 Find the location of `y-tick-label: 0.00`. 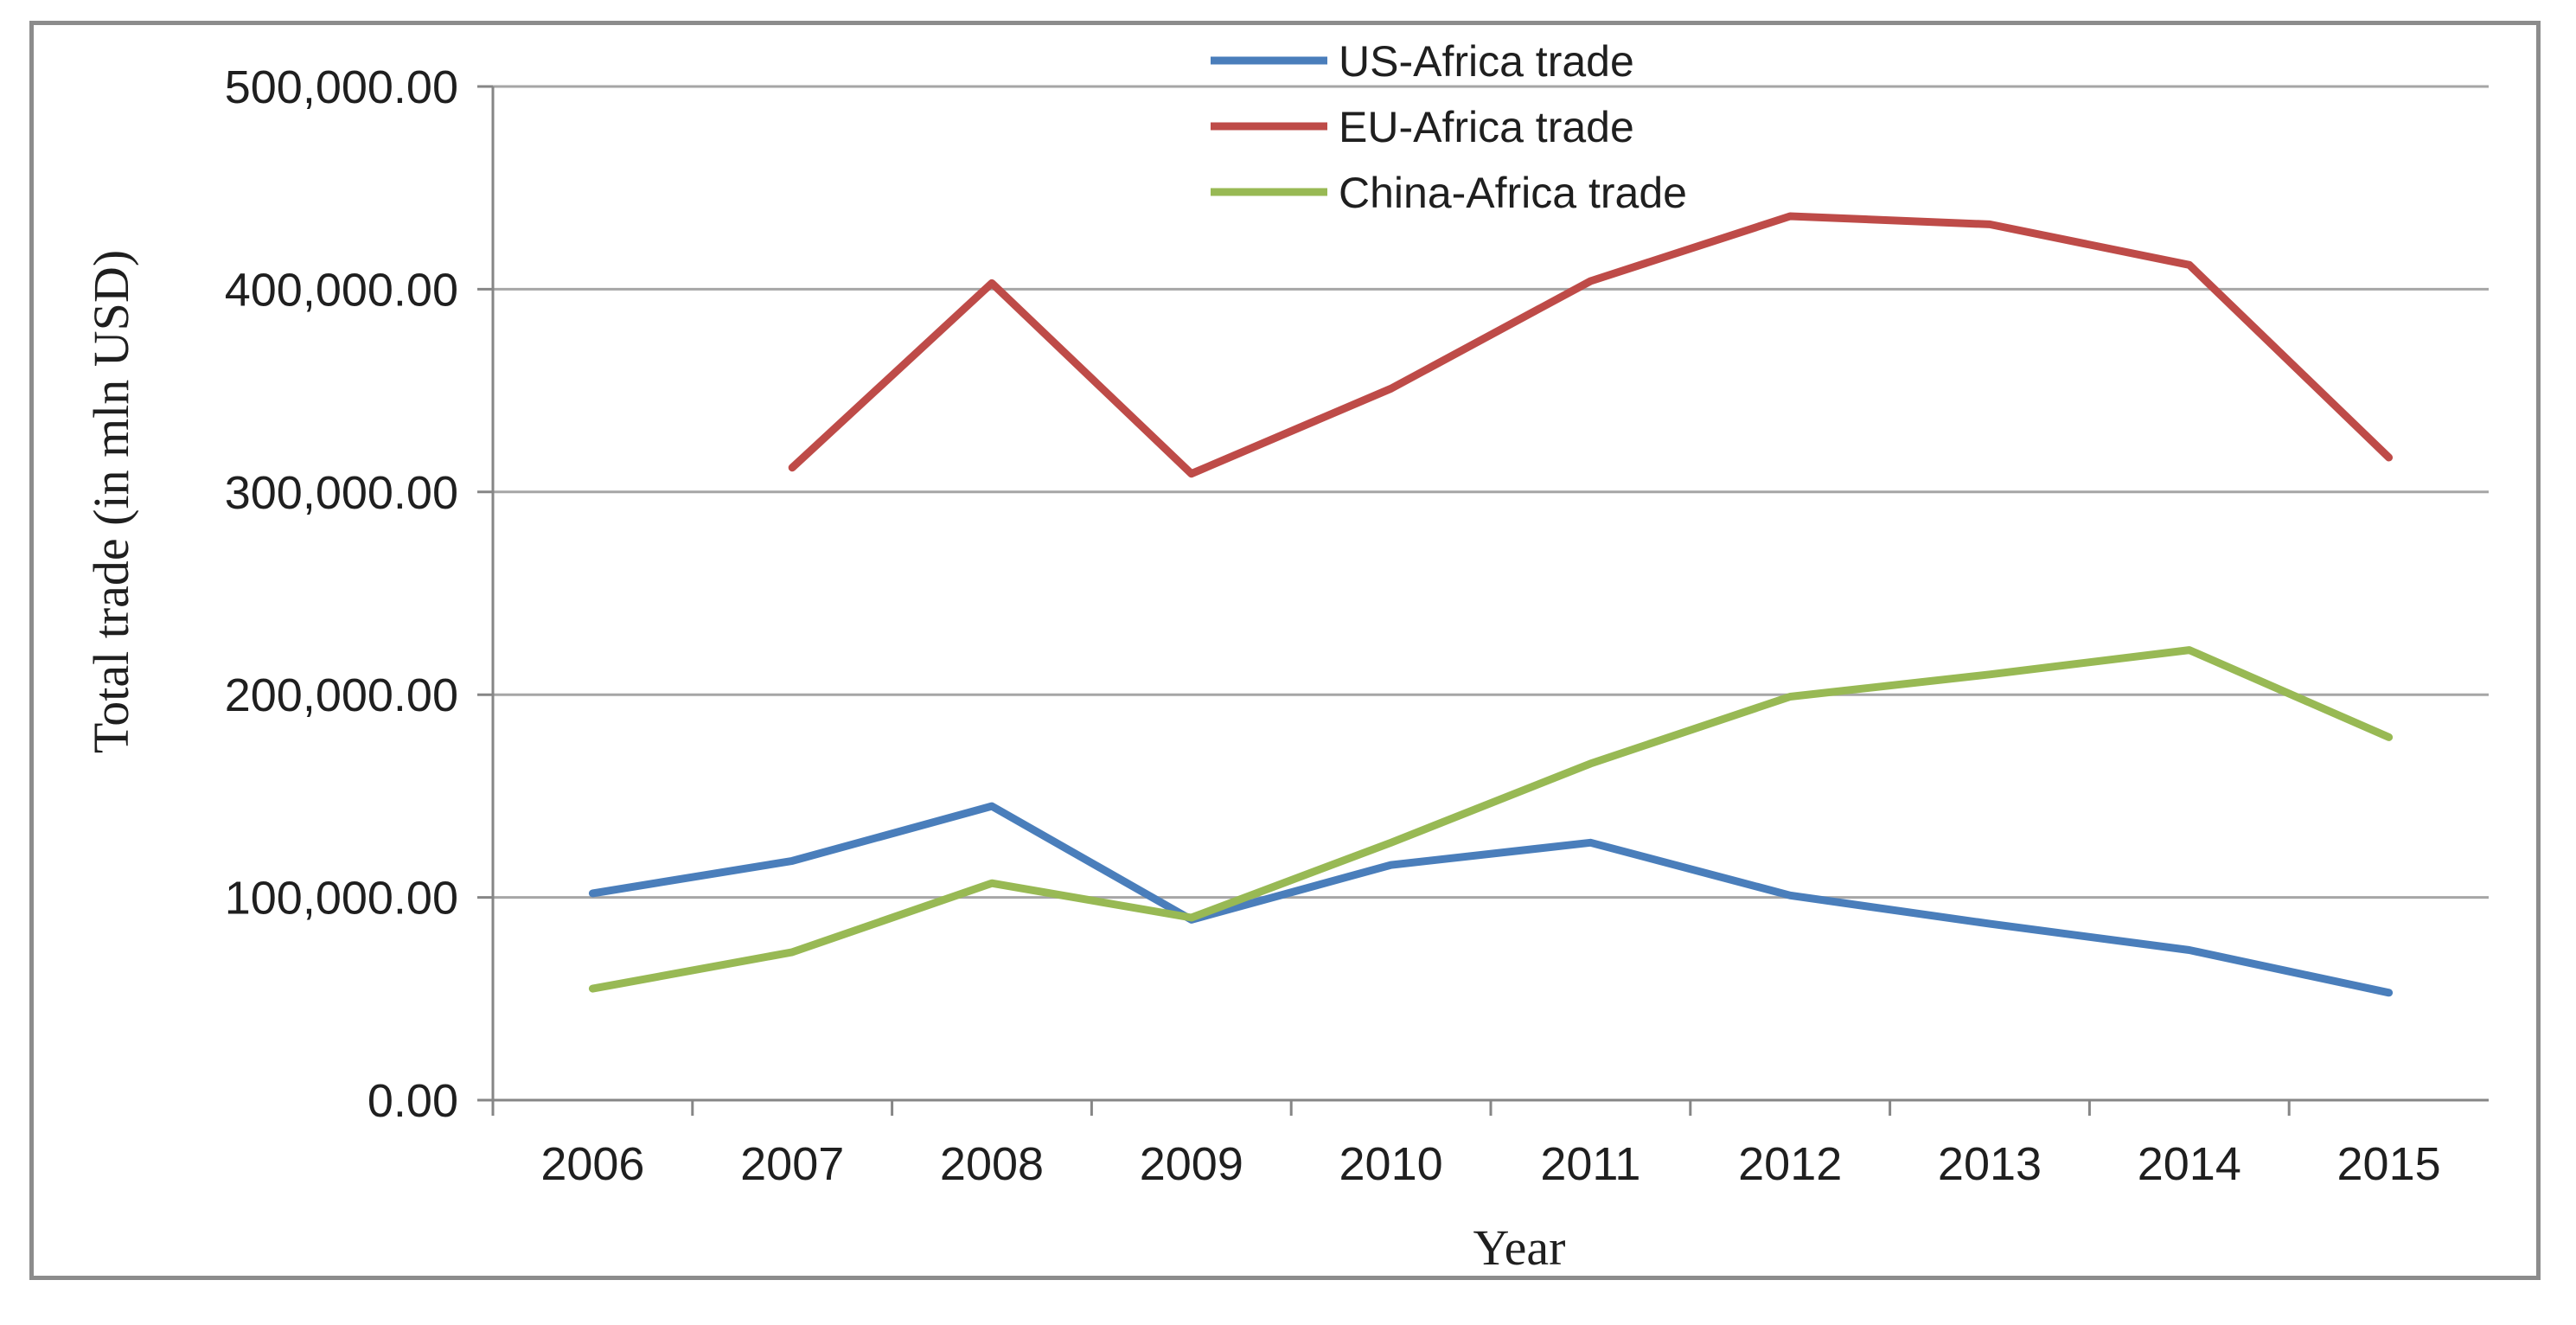

y-tick-label: 0.00 is located at coordinates (413, 1101).